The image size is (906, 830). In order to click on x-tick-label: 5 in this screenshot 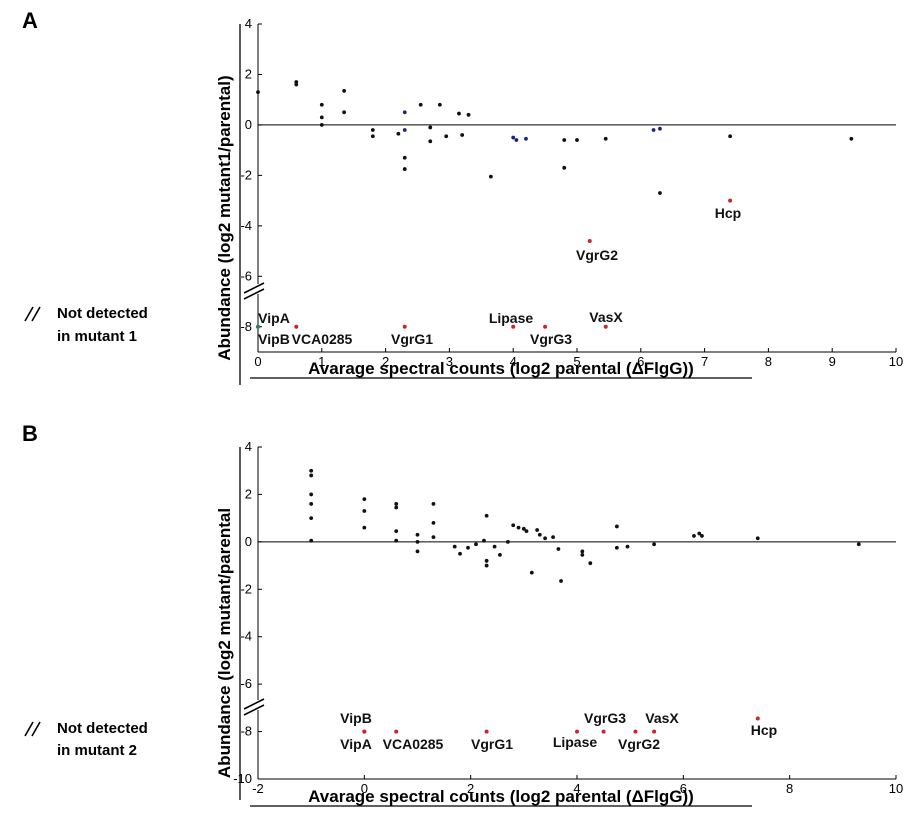, I will do `click(576, 361)`.